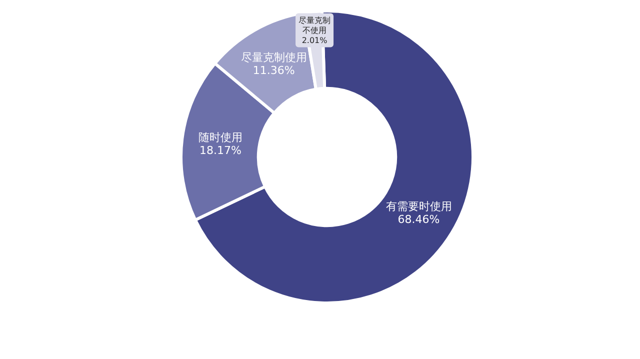  What do you see at coordinates (273, 57) in the screenshot?
I see `slice-label: 尽量克制使用` at bounding box center [273, 57].